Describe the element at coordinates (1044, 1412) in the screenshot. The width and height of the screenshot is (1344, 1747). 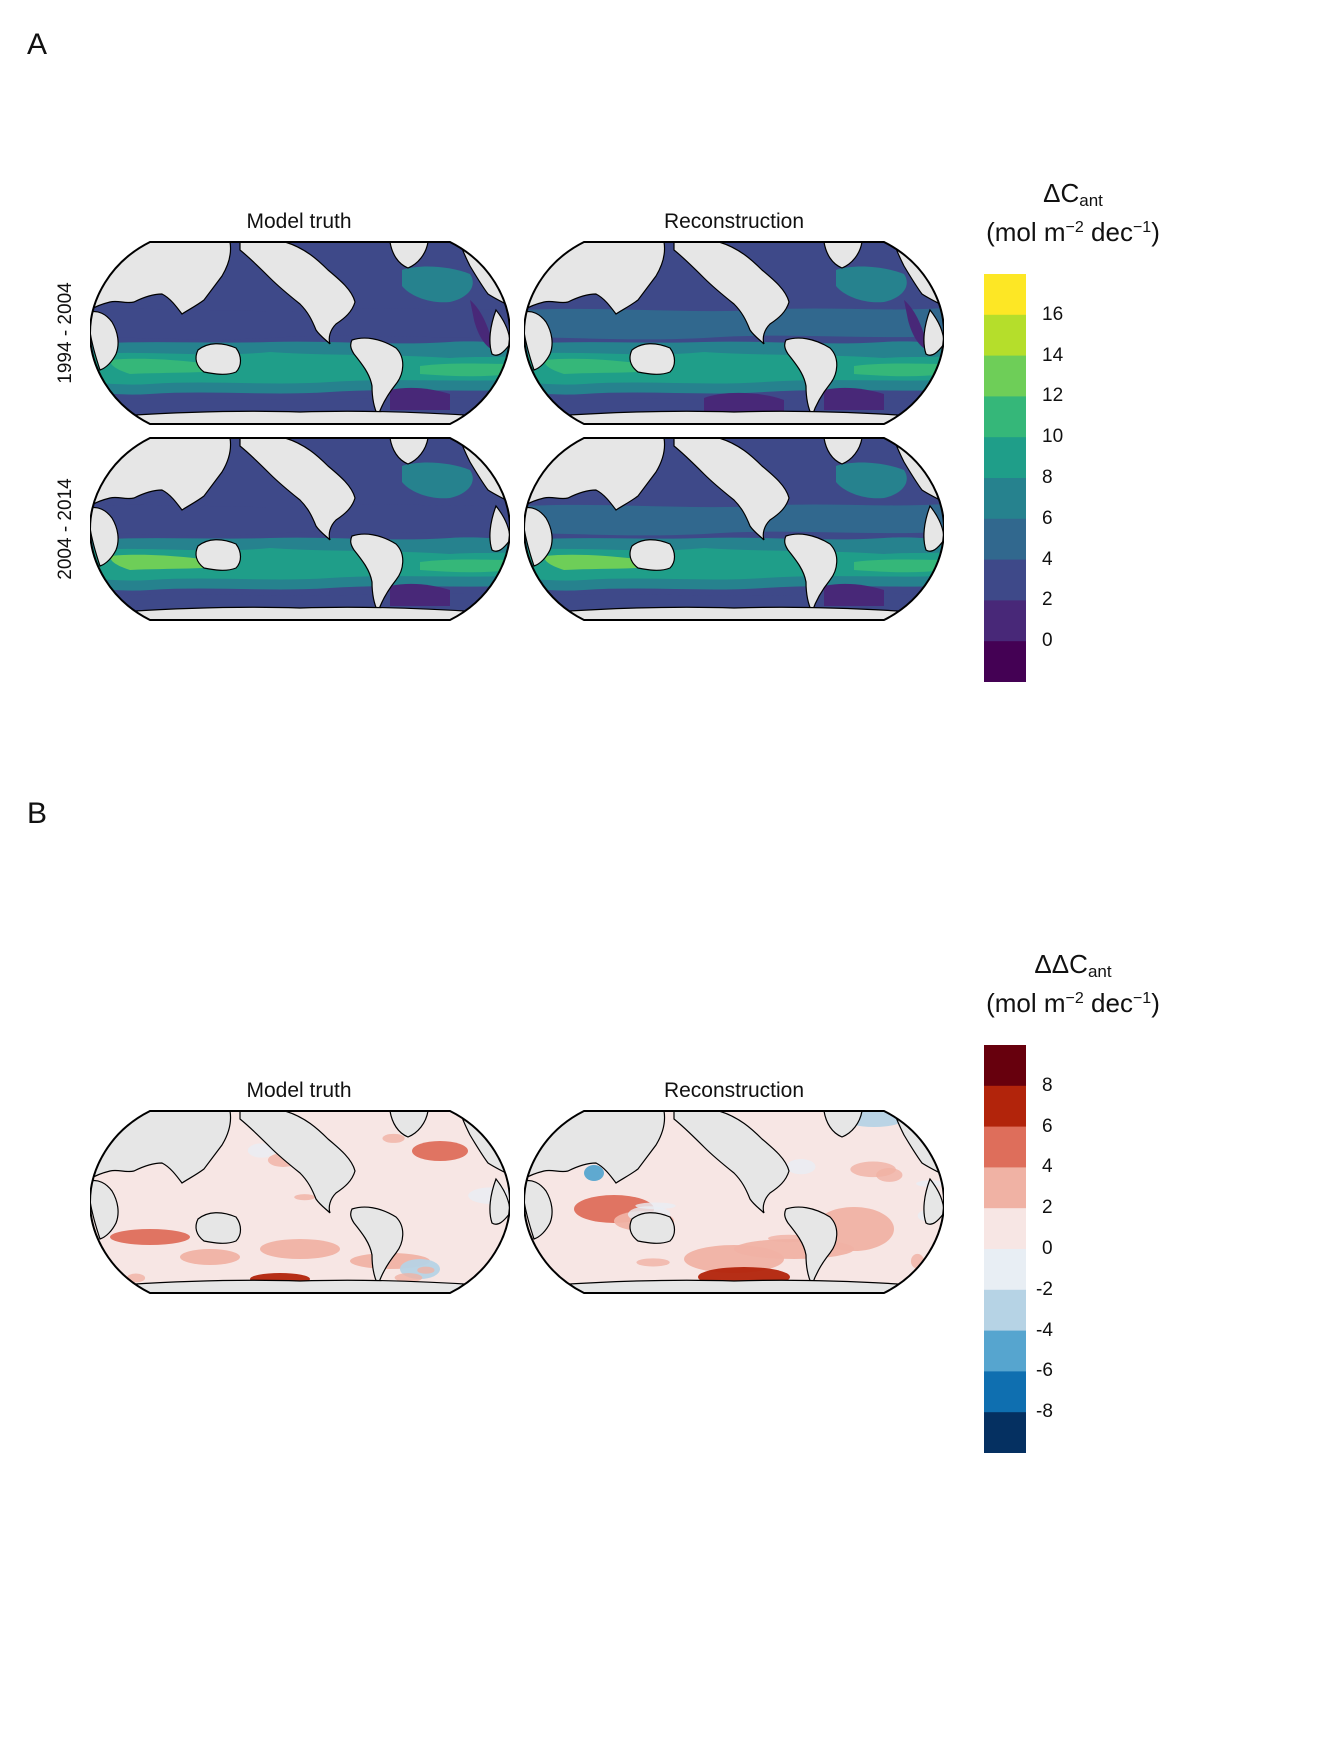
I see `colorbar-tick-label: -8` at that location.